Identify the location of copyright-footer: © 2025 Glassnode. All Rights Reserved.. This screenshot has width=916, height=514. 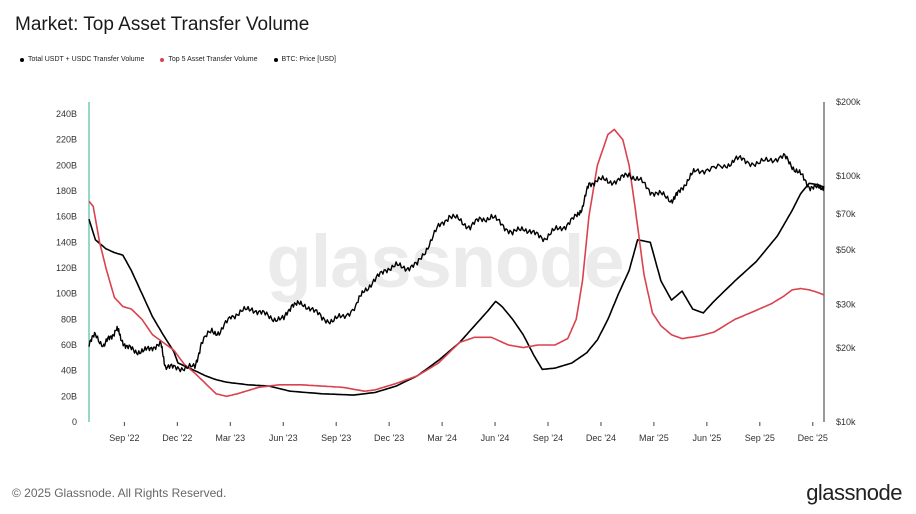
(119, 493).